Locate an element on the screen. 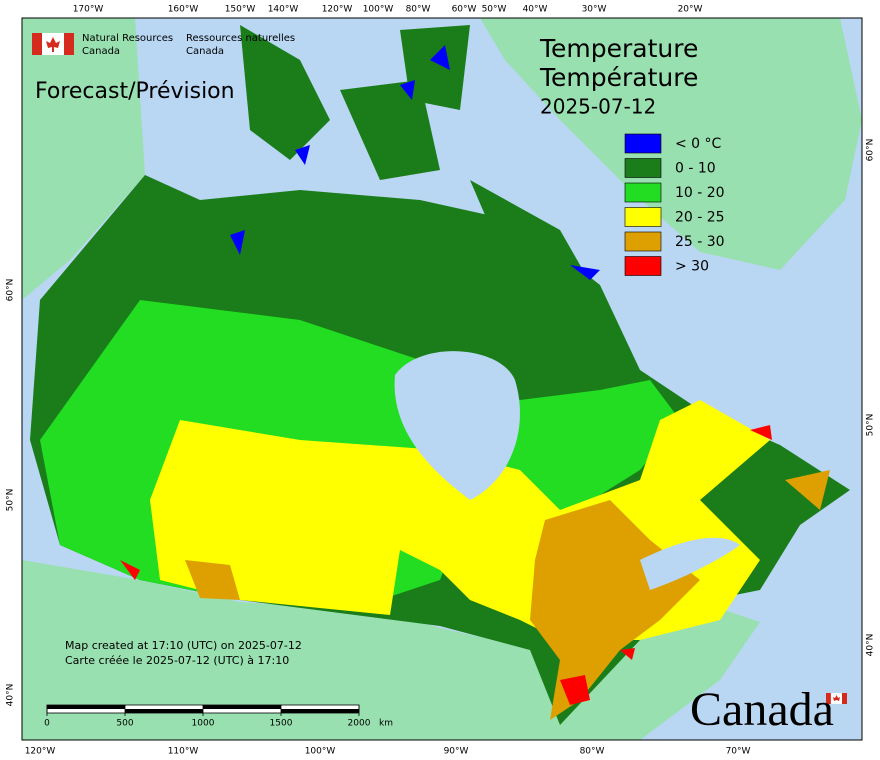 Image resolution: width=880 pixels, height=760 pixels. nrcan-flag is located at coordinates (53, 44).